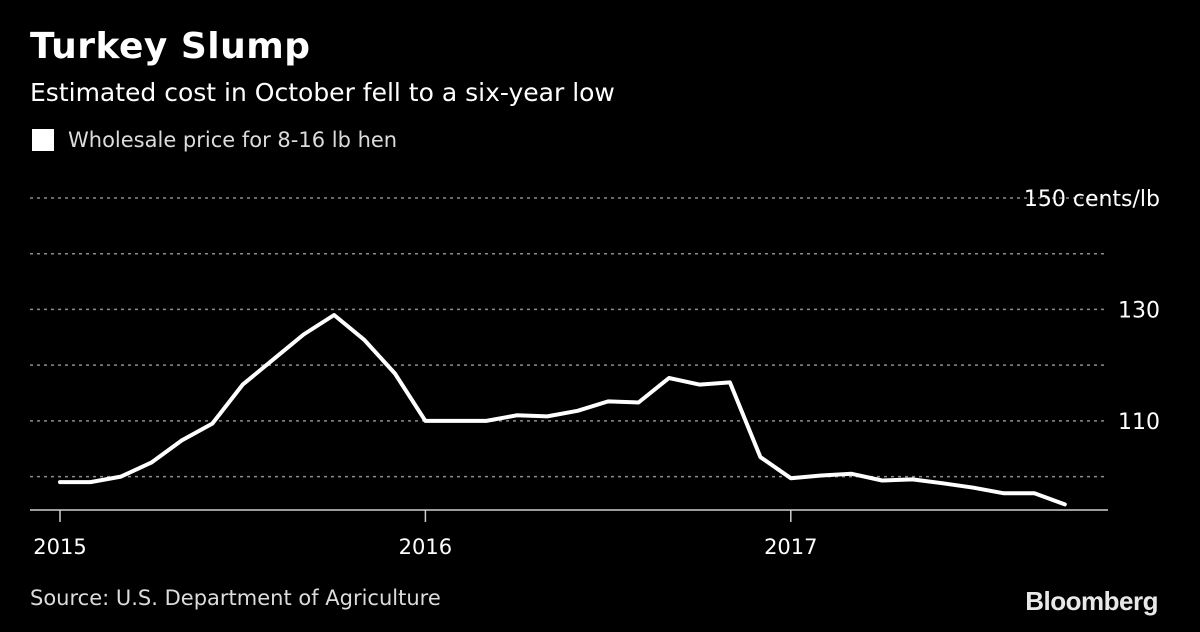 The width and height of the screenshot is (1200, 632). What do you see at coordinates (1092, 199) in the screenshot?
I see `y-tick-label: 150 cents/lb` at bounding box center [1092, 199].